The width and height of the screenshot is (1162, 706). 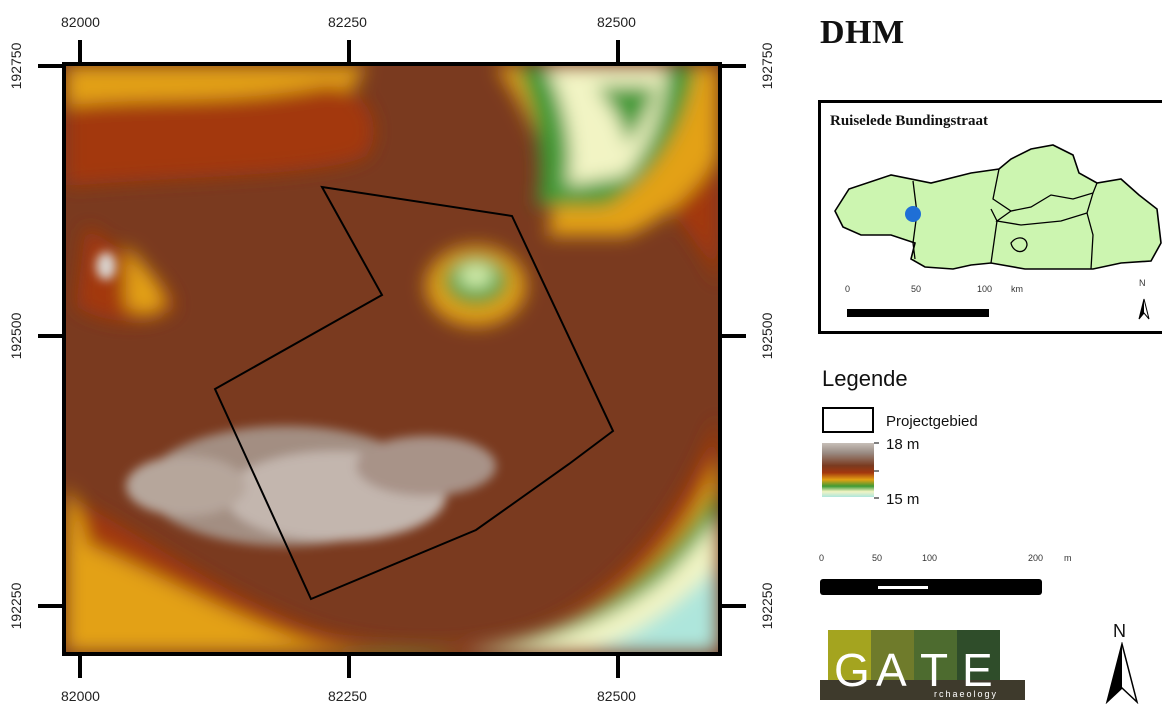 What do you see at coordinates (347, 696) in the screenshot?
I see `x-tick-bottom-82250: 82250` at bounding box center [347, 696].